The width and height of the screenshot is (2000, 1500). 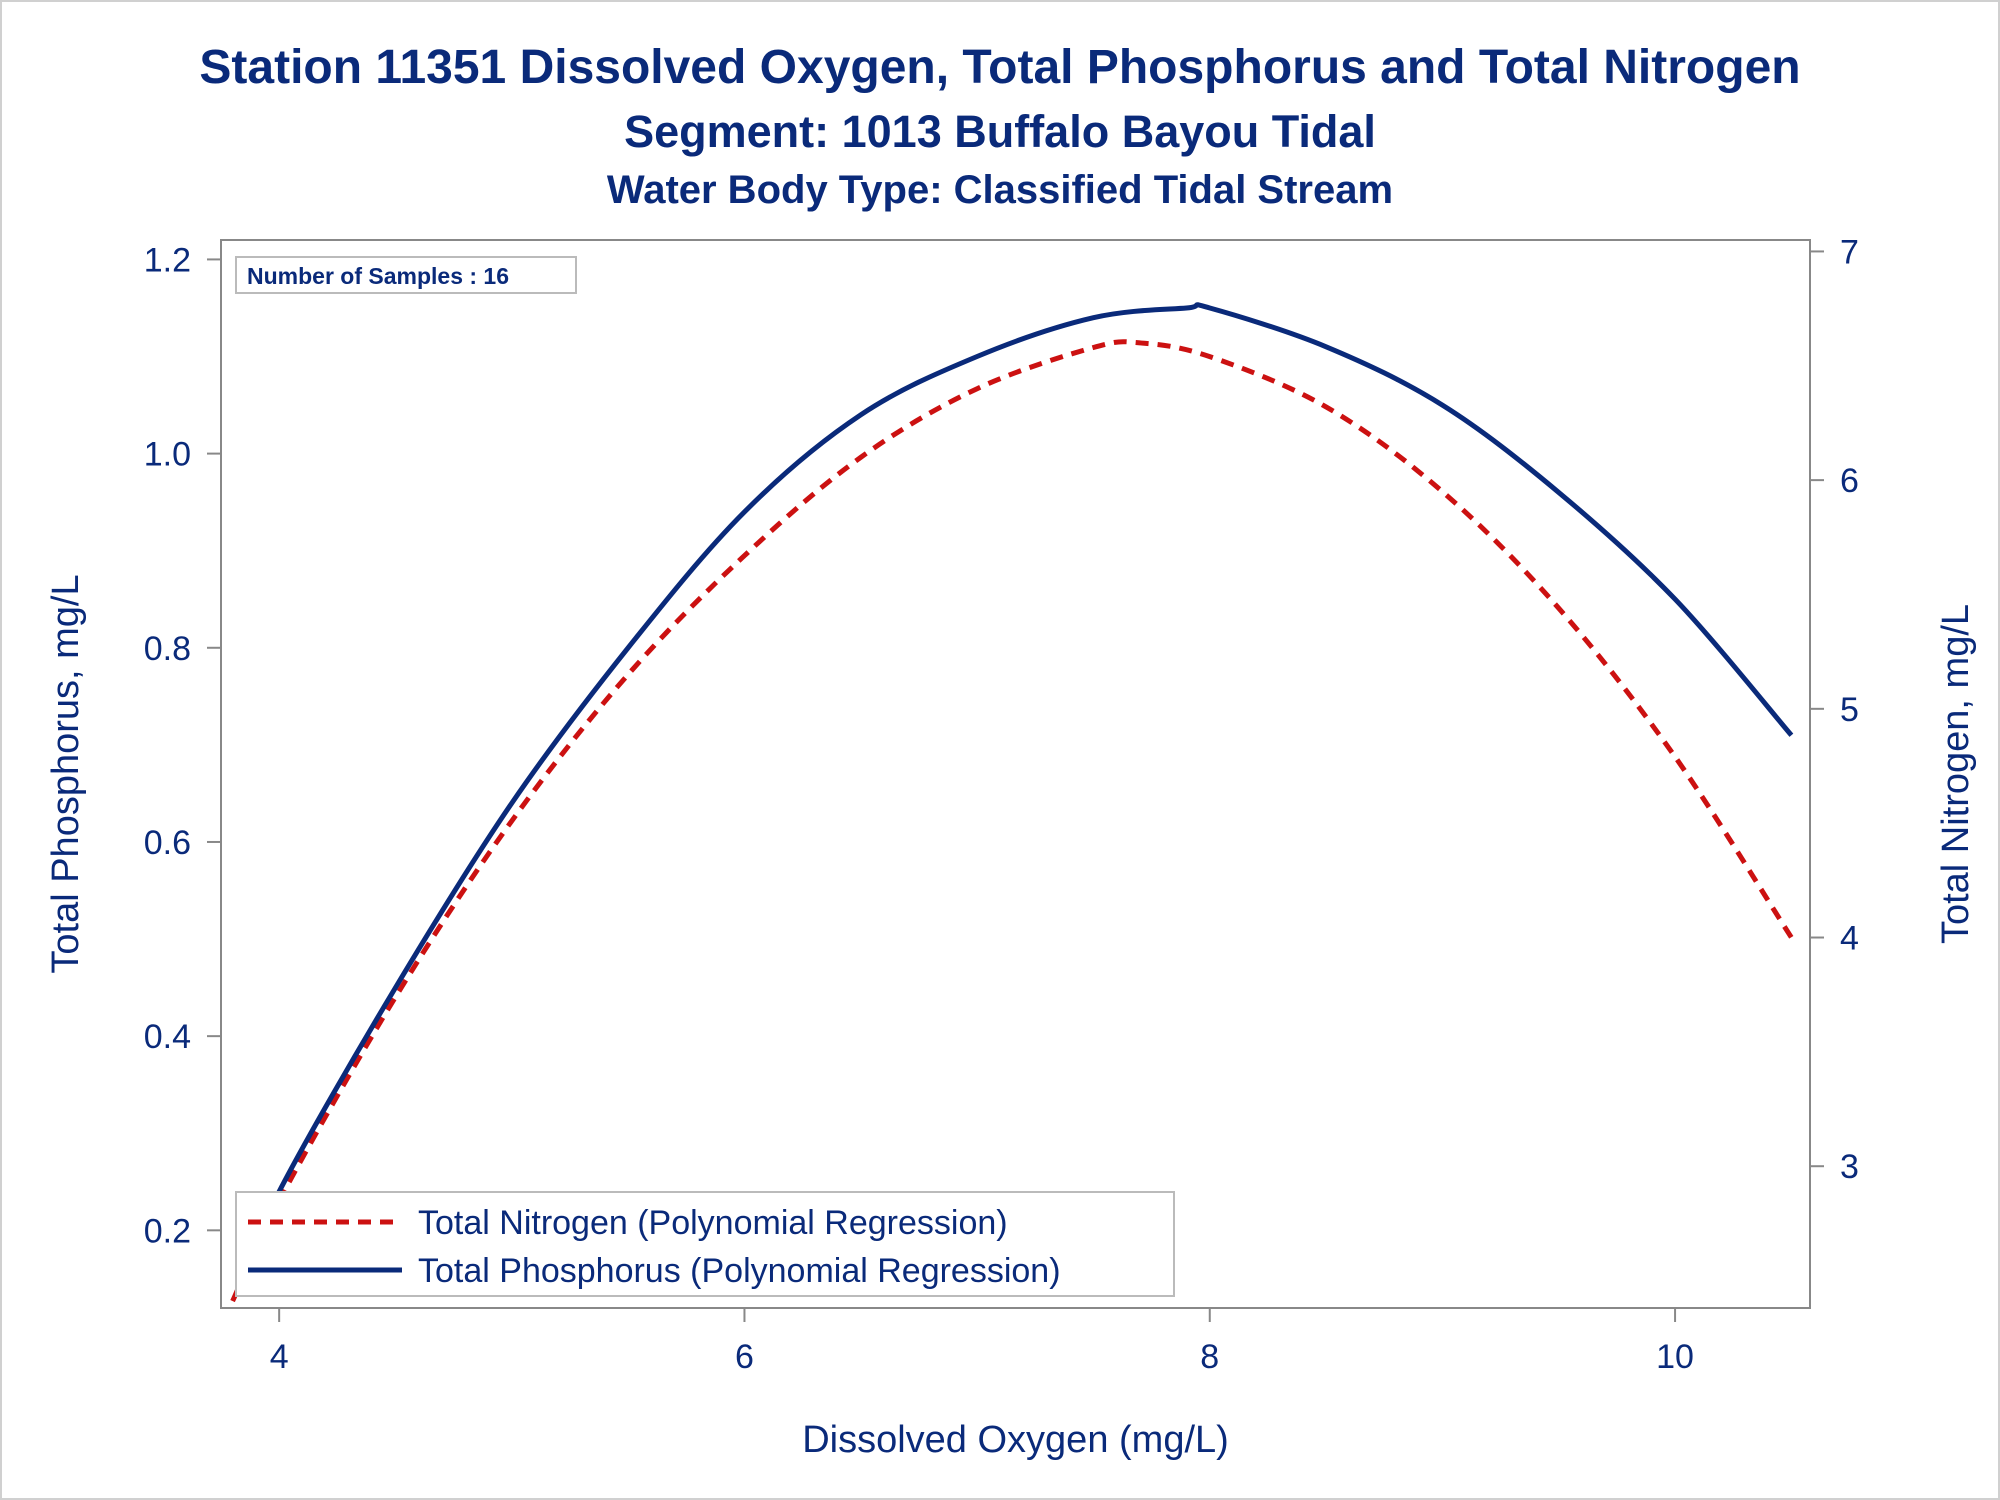 What do you see at coordinates (279, 1357) in the screenshot?
I see `x-tick-label: 4` at bounding box center [279, 1357].